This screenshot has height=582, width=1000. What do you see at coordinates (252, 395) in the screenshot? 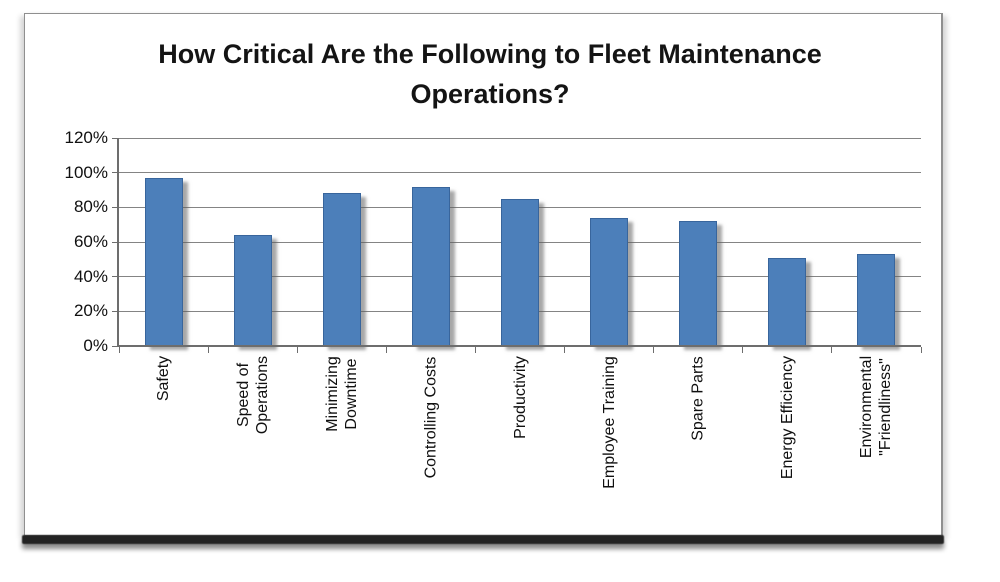
I see `x-axis-category-label: Speed of Operations` at bounding box center [252, 395].